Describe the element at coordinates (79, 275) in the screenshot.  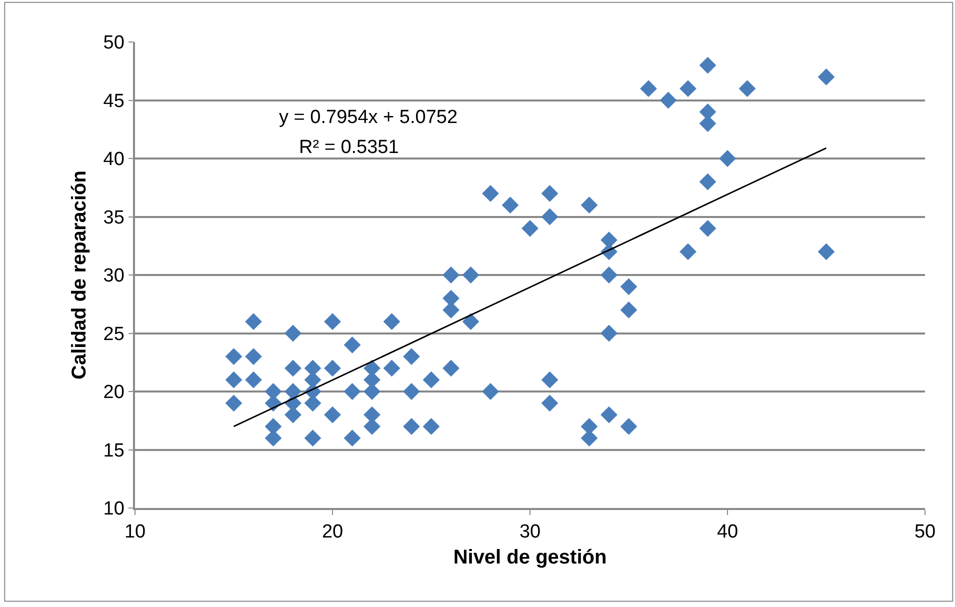
I see `y-axis-title: Calidad de reparación` at that location.